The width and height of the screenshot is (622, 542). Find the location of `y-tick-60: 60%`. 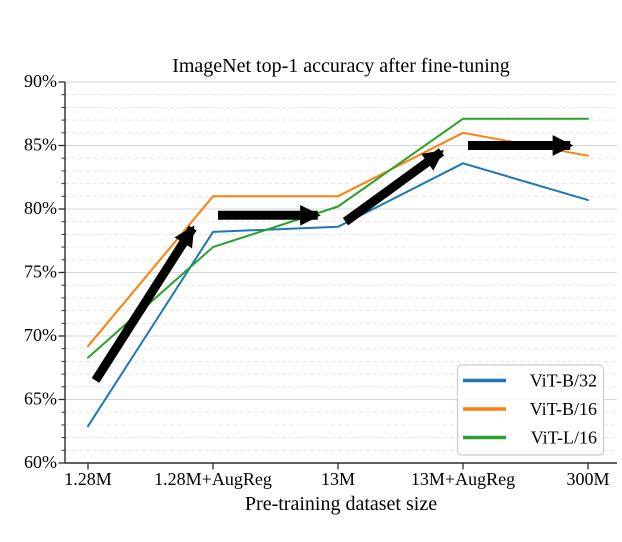

y-tick-60: 60% is located at coordinates (40, 462).